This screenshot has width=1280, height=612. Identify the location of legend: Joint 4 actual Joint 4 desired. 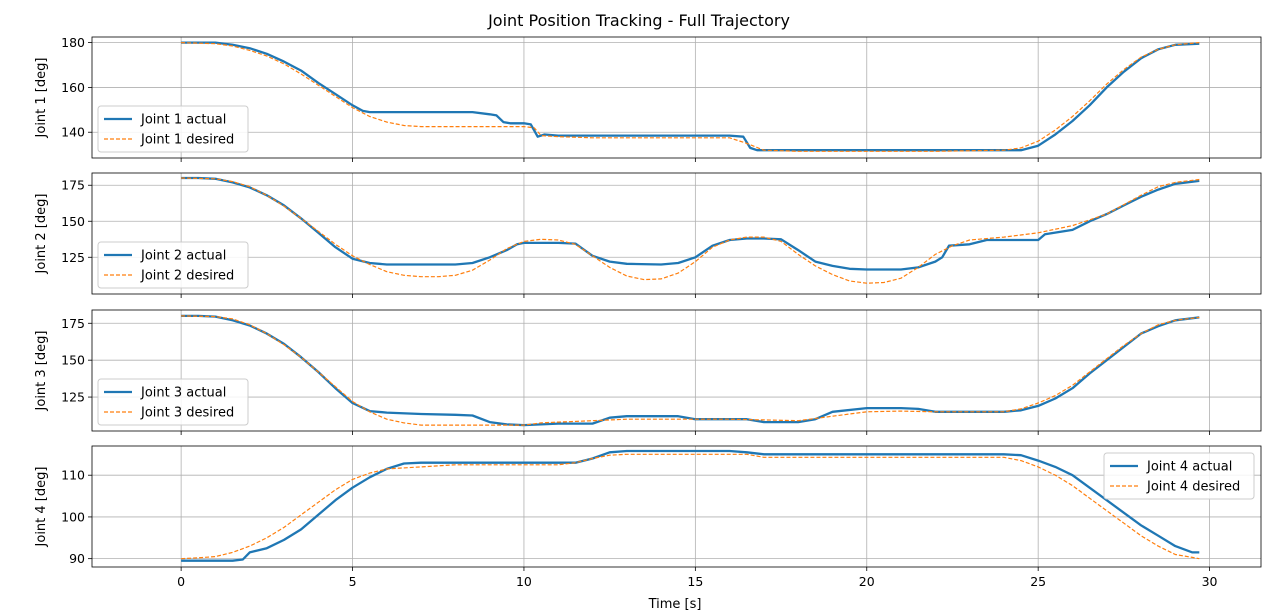
(1179, 476).